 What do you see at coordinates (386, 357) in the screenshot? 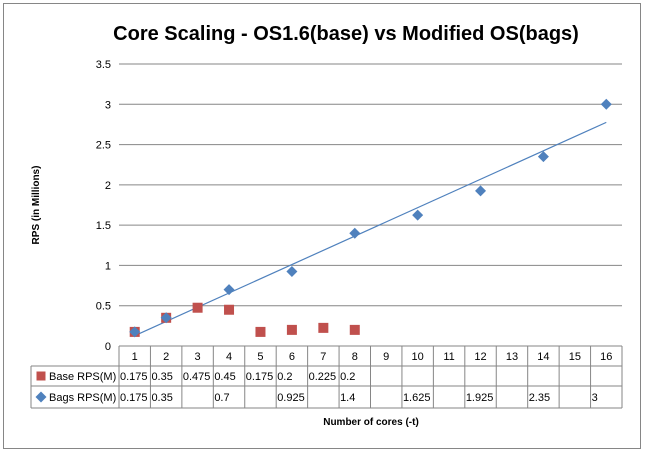
I see `x-category-label: 9` at bounding box center [386, 357].